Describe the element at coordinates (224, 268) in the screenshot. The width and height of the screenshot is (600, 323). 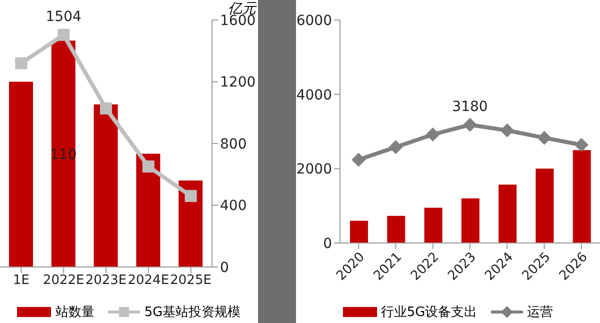
I see `y2-tick-label: 0` at that location.